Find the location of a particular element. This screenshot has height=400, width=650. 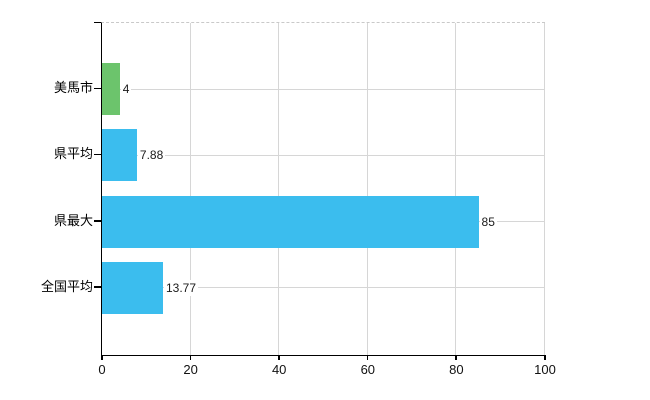

x-axis-tick-label: 20 is located at coordinates (190, 369).